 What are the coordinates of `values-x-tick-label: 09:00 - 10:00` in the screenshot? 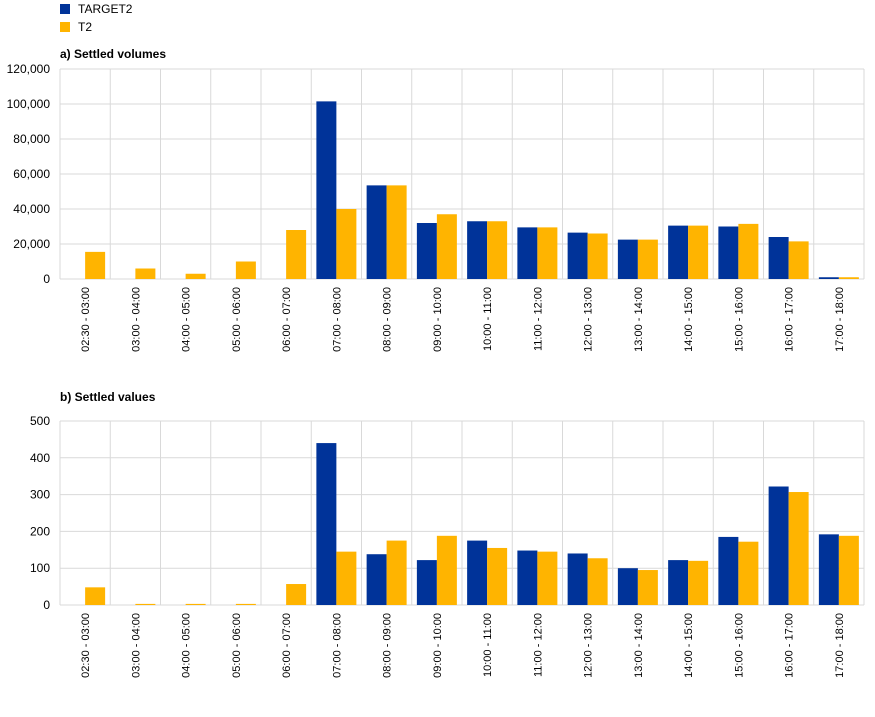 It's located at (438, 645).